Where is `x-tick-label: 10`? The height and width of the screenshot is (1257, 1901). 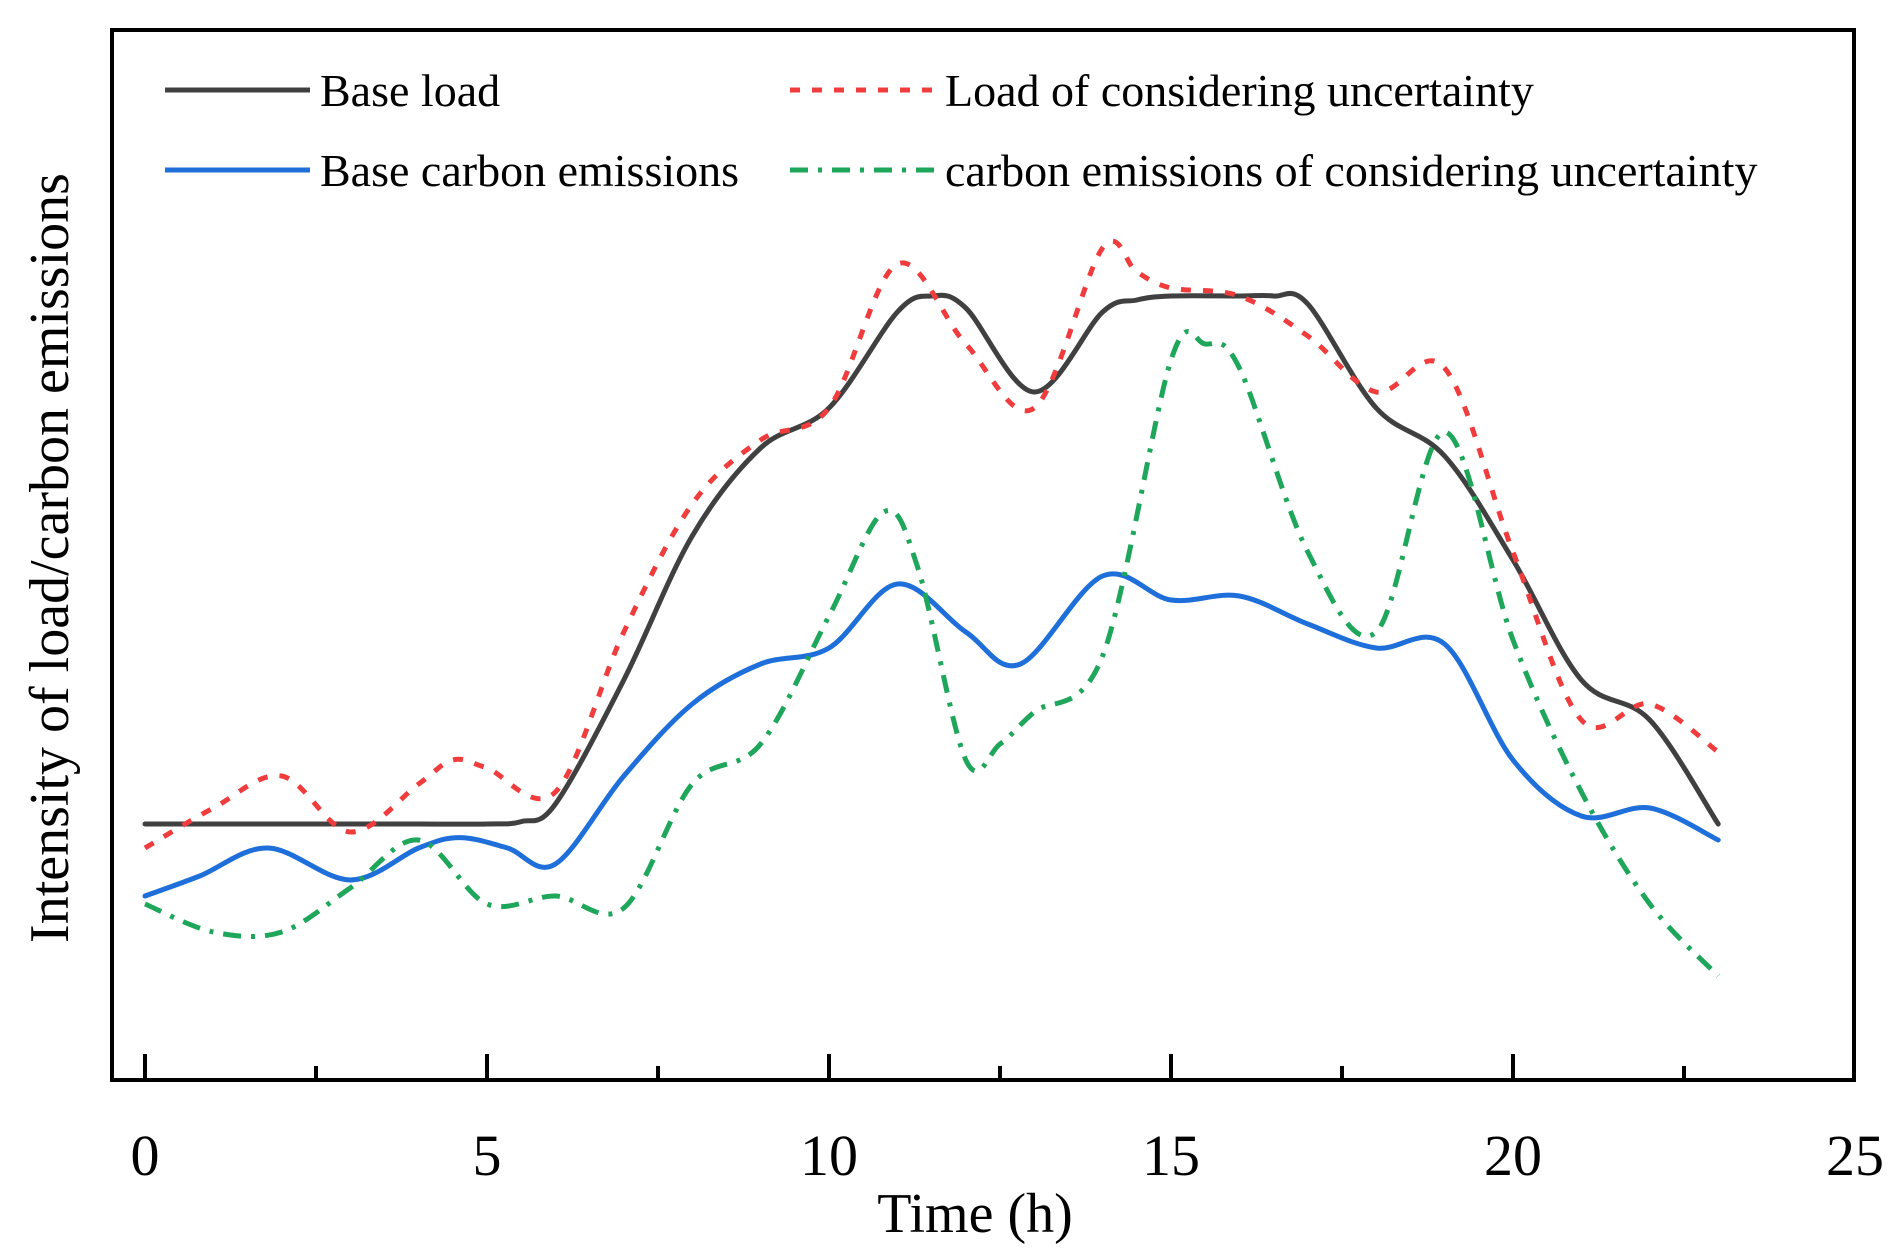 x-tick-label: 10 is located at coordinates (829, 1155).